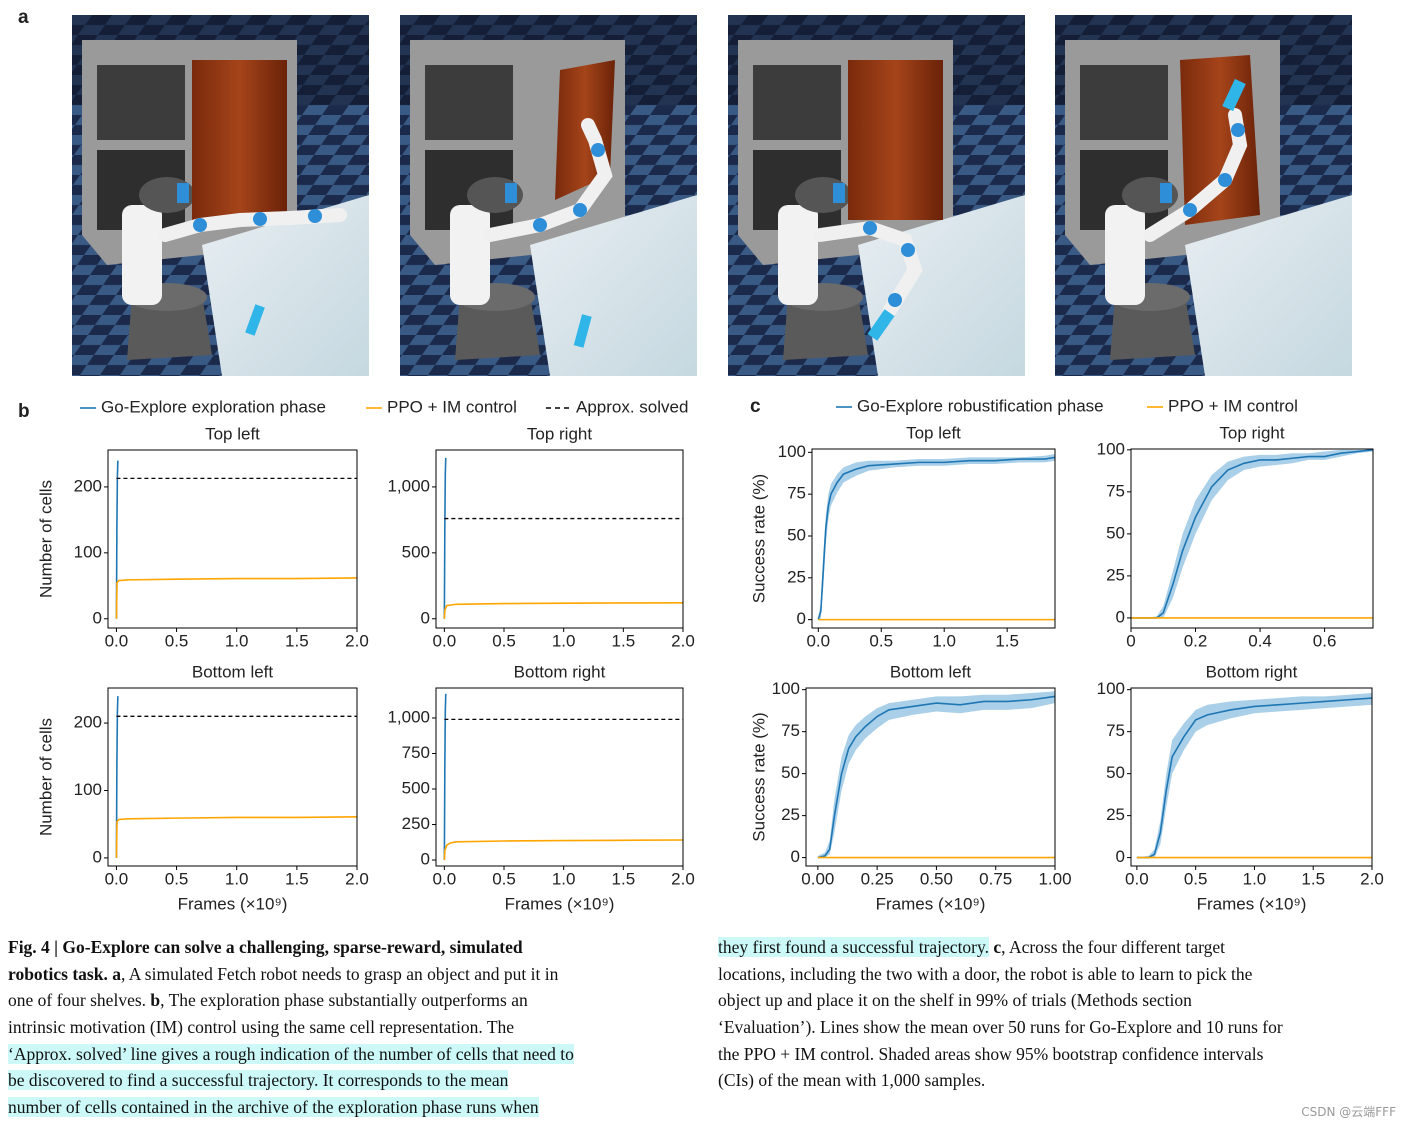 Image resolution: width=1410 pixels, height=1128 pixels. What do you see at coordinates (45, 777) in the screenshot?
I see `y-axis-label: Number of cells` at bounding box center [45, 777].